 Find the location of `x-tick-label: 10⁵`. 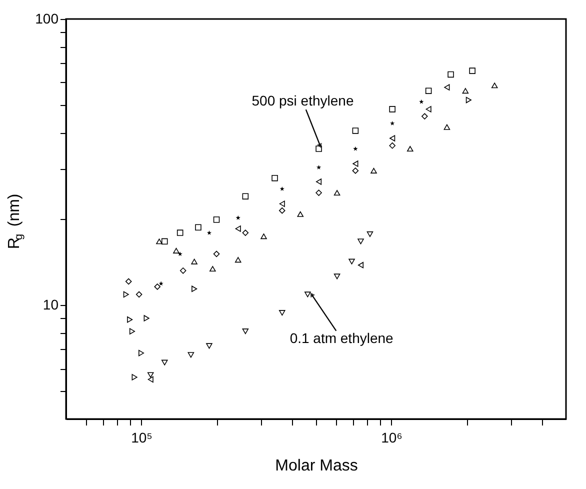

x-tick-label: 10⁵ is located at coordinates (141, 438).